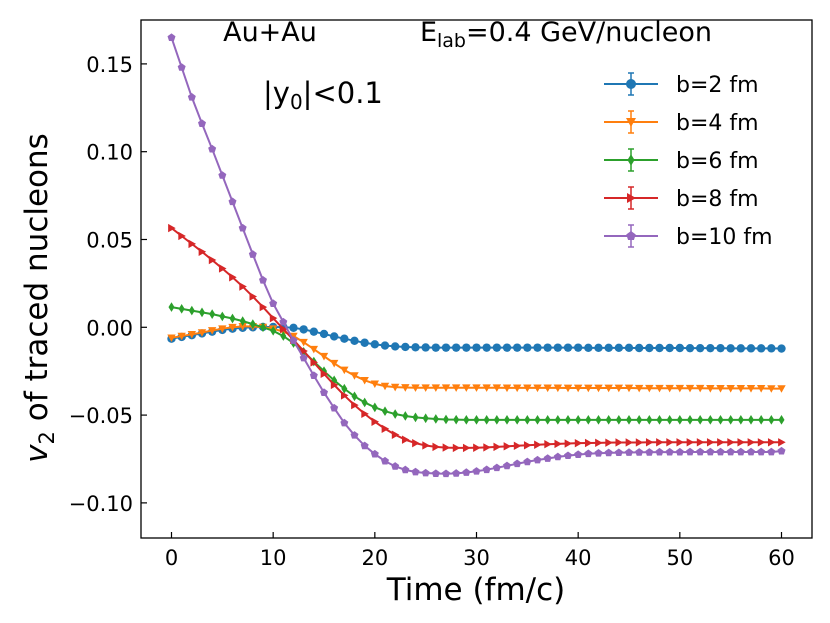 This screenshot has width=830, height=623. I want to click on x-tick-label: 50, so click(679, 558).